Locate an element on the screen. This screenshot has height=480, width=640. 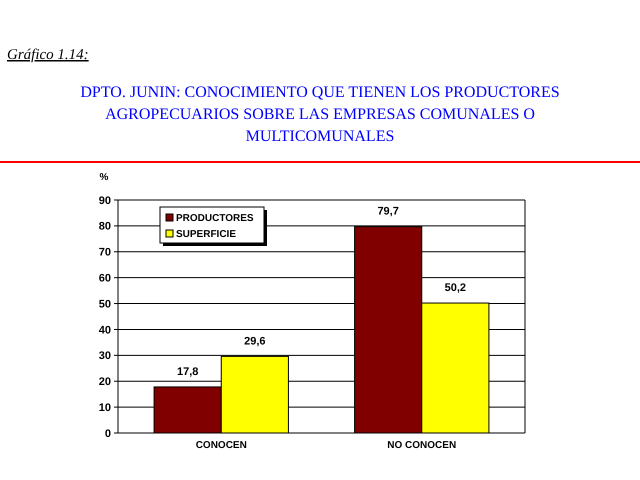
chart-title: DPTO. JUNIN: CONOCIMIENTO QUE TIENEN LOS PRODUCTORES AGROPECUARIOS SOBRE LAS EMPRESAS COMUNALES O MULTICOMUNALES is located at coordinates (320, 114).